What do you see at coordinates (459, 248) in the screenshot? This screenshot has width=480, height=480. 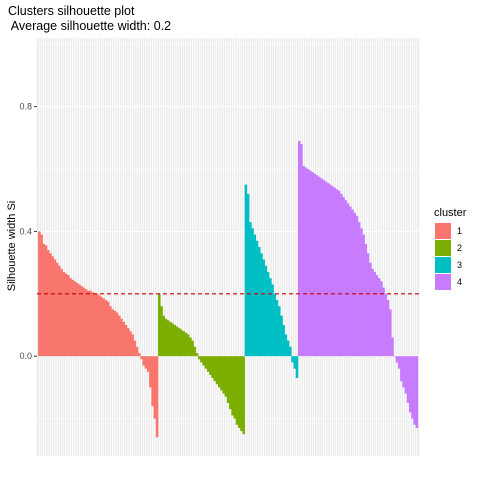 I see `legend-label-cluster-2: 2` at bounding box center [459, 248].